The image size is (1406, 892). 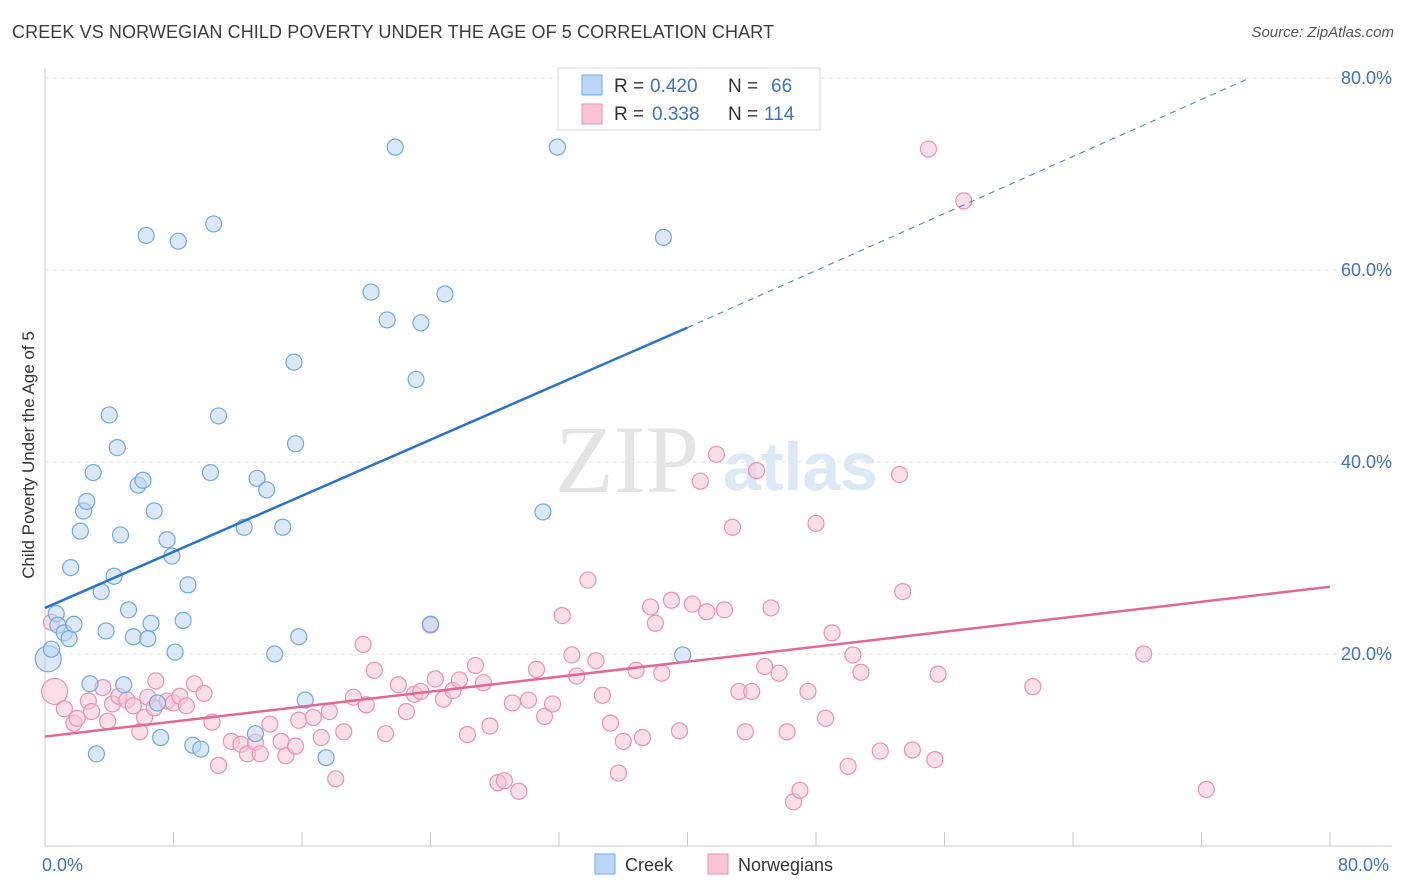 What do you see at coordinates (800, 467) in the screenshot?
I see `watermark-atlas: atlas` at bounding box center [800, 467].